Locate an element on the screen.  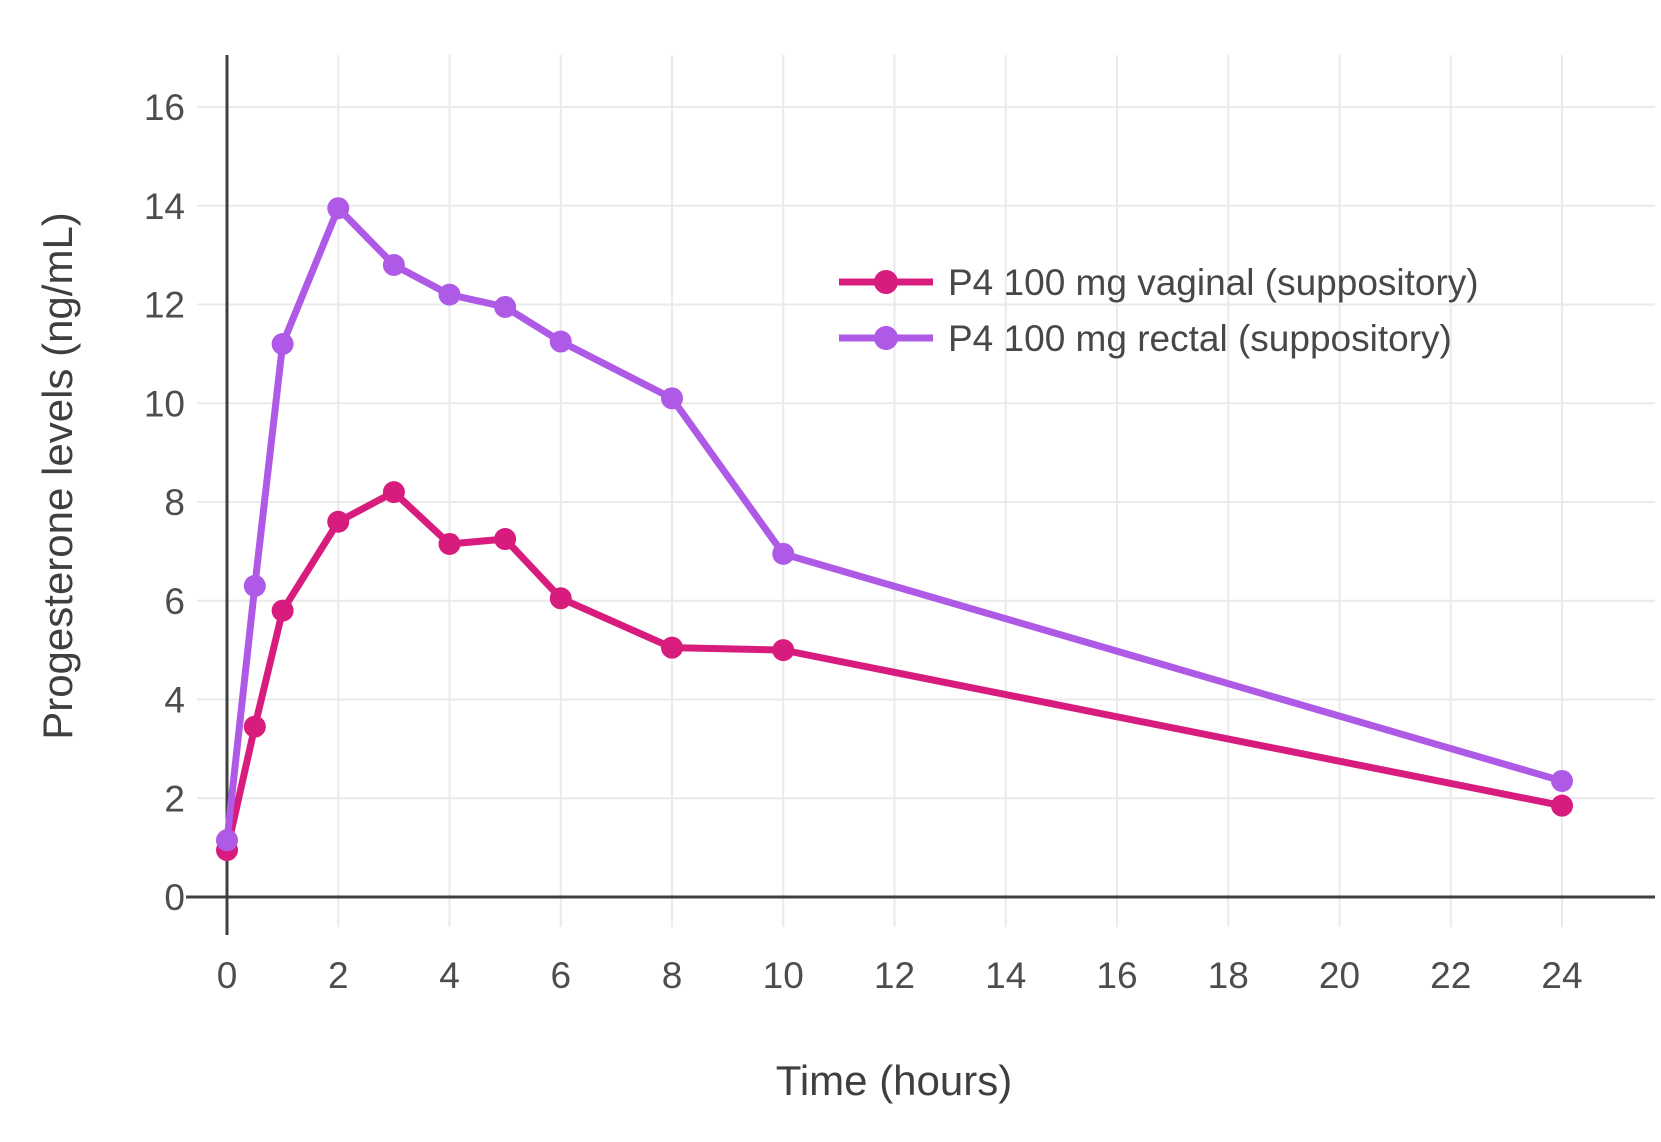
y-tick-label: 12 is located at coordinates (164, 305).